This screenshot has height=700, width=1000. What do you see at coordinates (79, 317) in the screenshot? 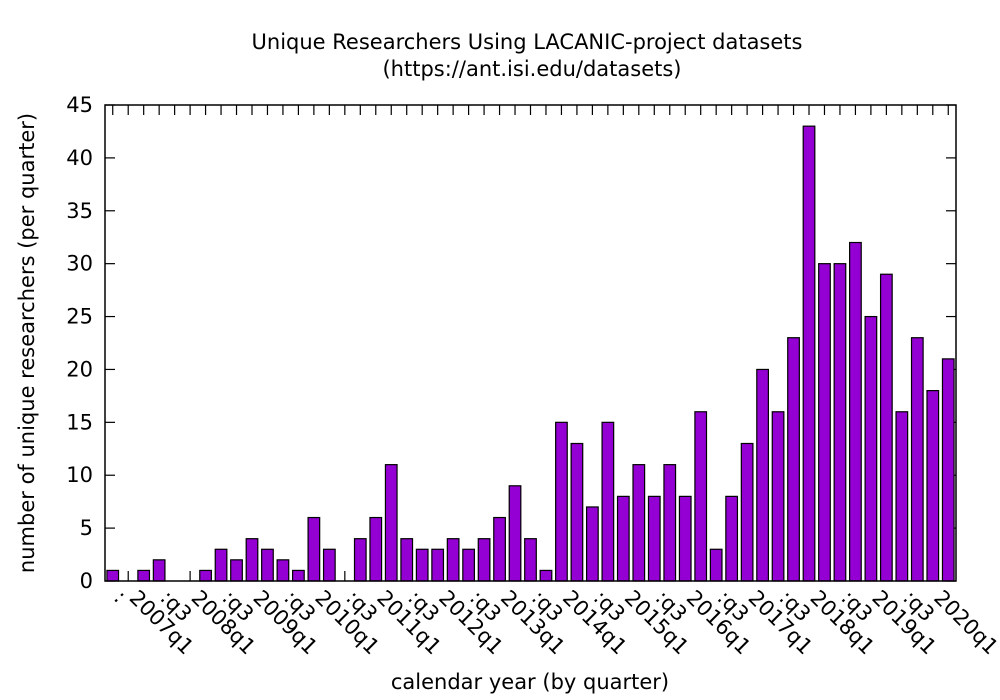
I see `y-tick-label: 25` at bounding box center [79, 317].